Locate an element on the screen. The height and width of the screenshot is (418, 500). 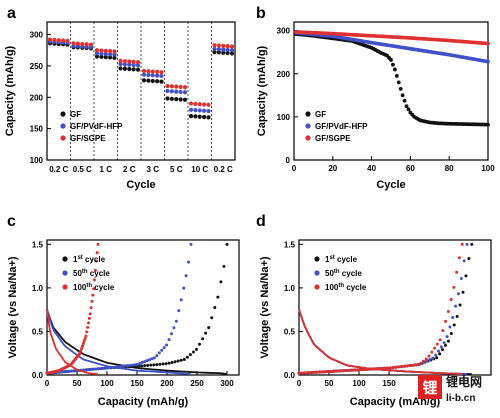
x-category-label: 0.2 C is located at coordinates (58, 169).